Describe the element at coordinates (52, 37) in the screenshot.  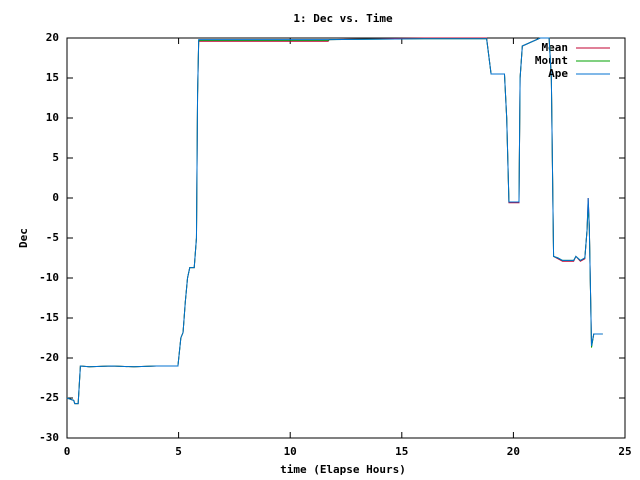
I see `y-tick-label: 20` at that location.